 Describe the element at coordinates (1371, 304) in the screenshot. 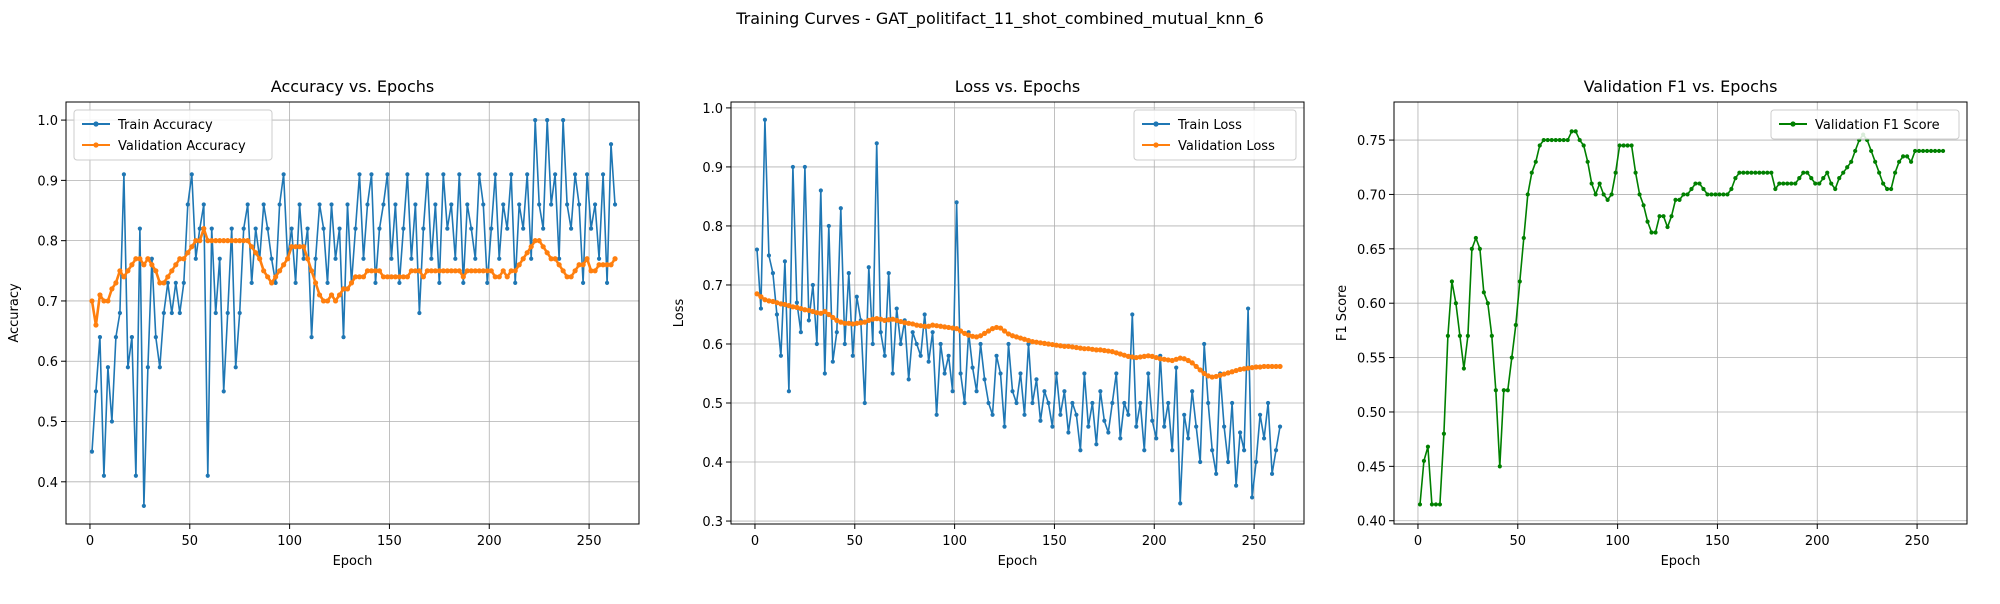

I see `y-tick-label: 0.60` at that location.